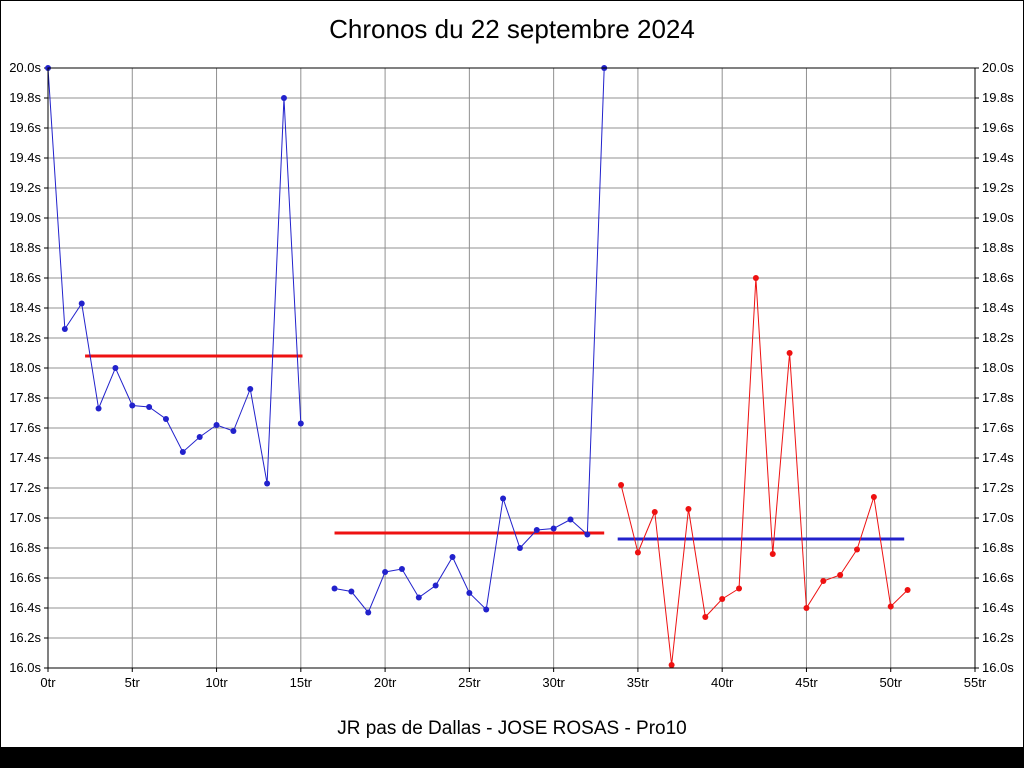 The image size is (1024, 768). I want to click on series-line-laps-segment-1-blue, so click(174, 275).